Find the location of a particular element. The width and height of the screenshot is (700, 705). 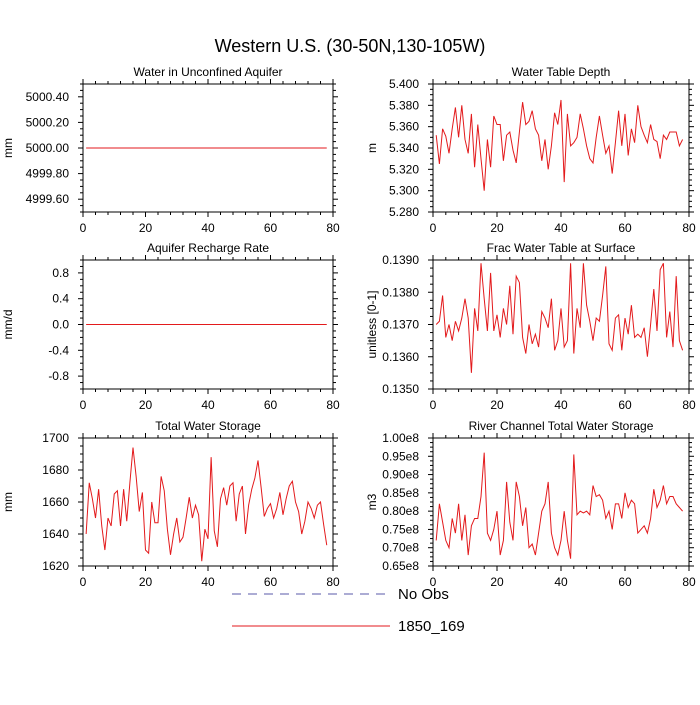

y-tick-label: 5000.00 is located at coordinates (48, 148).